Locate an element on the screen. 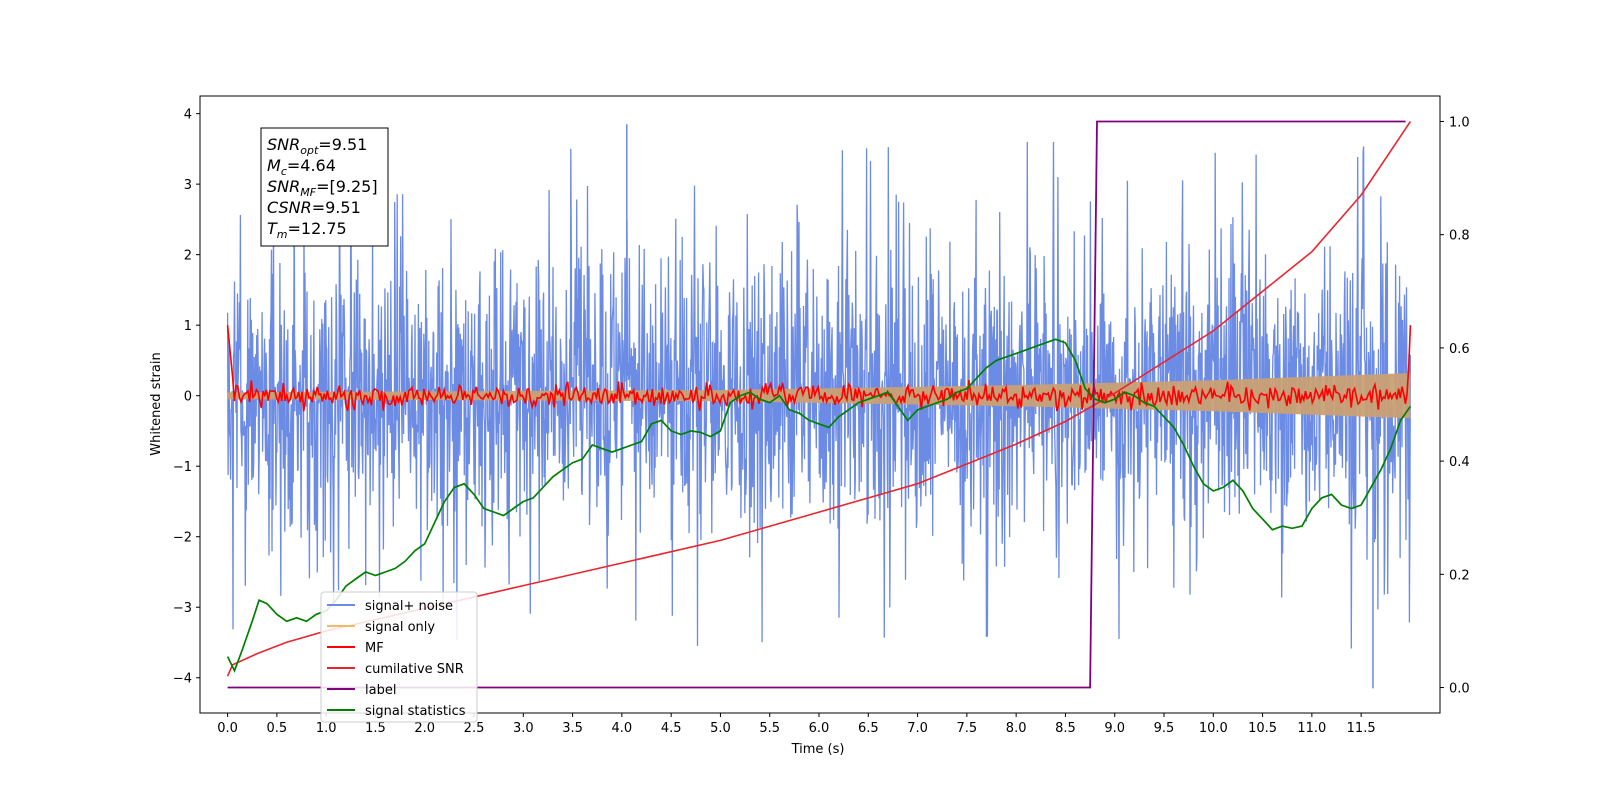 Image resolution: width=1600 pixels, height=800 pixels. x-tick-label: 9.0 is located at coordinates (1114, 728).